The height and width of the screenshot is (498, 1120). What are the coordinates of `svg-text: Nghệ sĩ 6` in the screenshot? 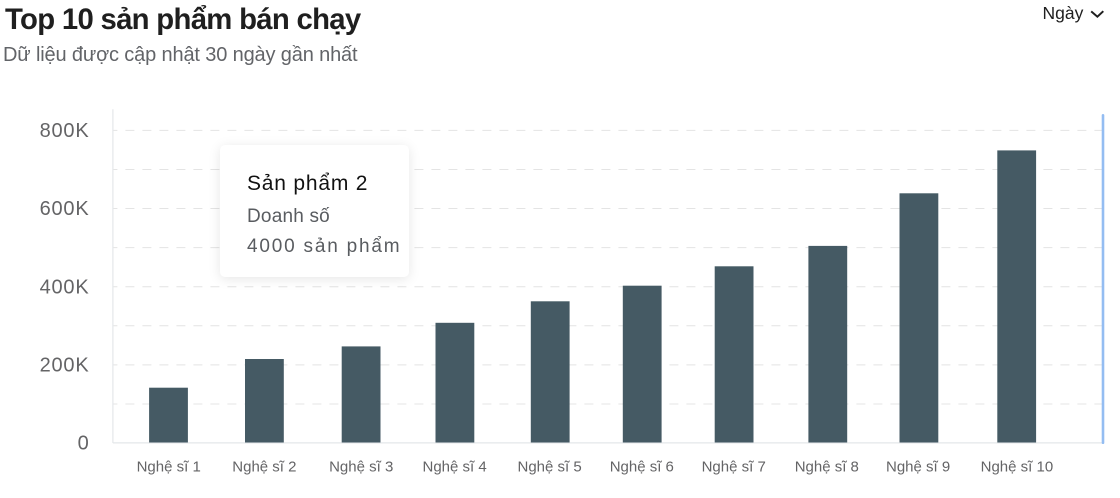 It's located at (642, 467).